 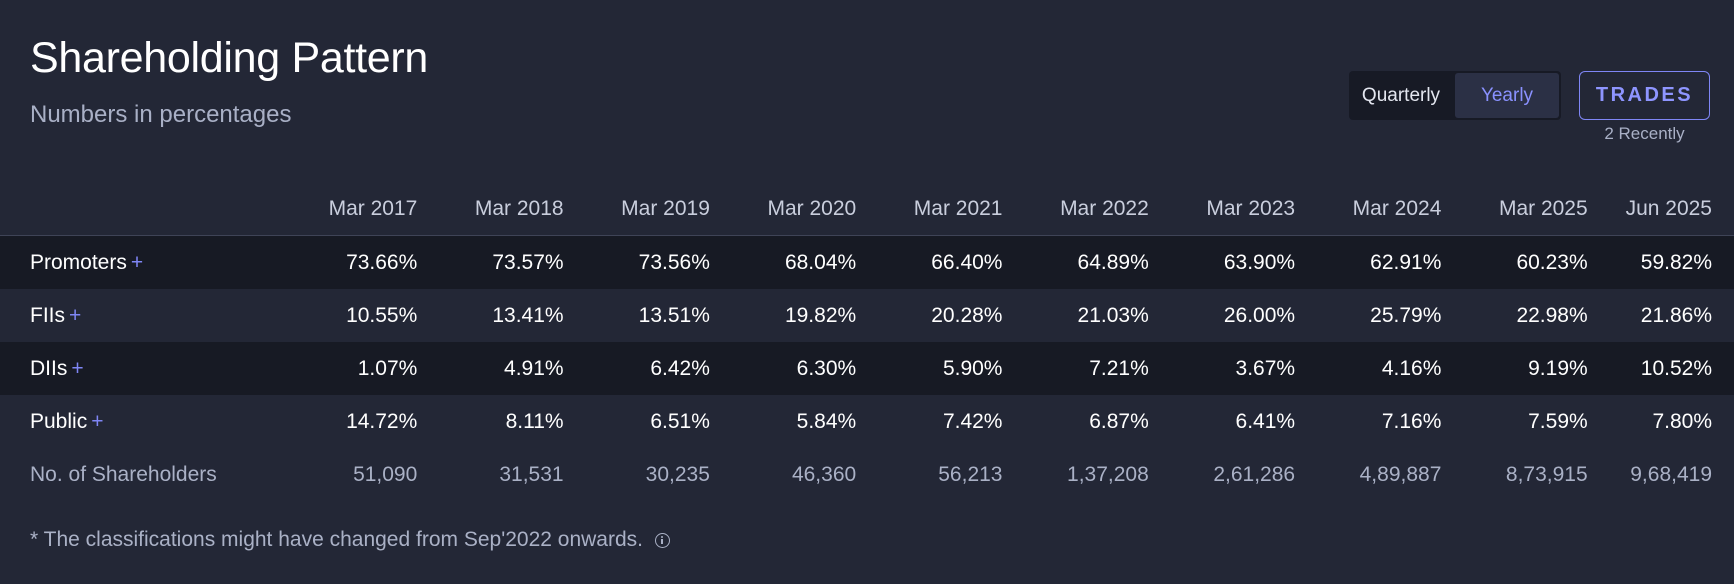 What do you see at coordinates (929, 315) in the screenshot?
I see `table-cell: 20.28%` at bounding box center [929, 315].